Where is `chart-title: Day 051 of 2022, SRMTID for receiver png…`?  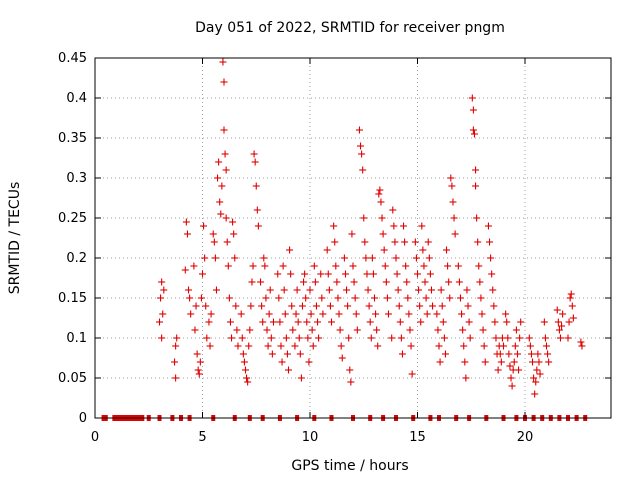 chart-title: Day 051 of 2022, SRMTID for receiver png… is located at coordinates (350, 28).